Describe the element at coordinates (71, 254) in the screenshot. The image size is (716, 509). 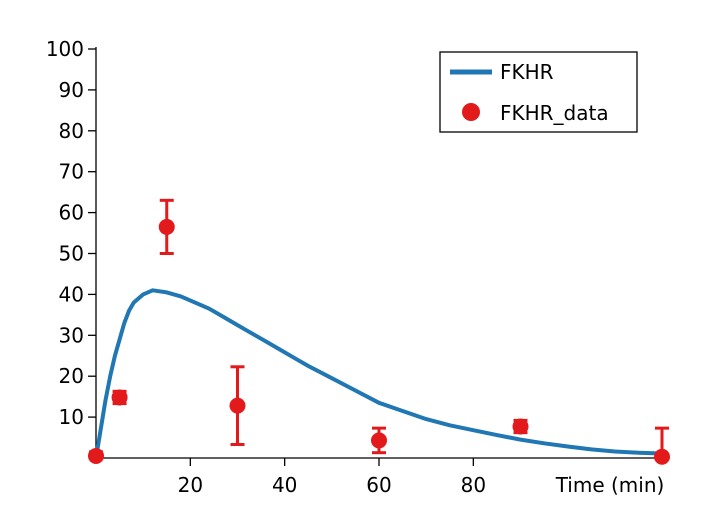
I see `y-tick-label: 50` at that location.